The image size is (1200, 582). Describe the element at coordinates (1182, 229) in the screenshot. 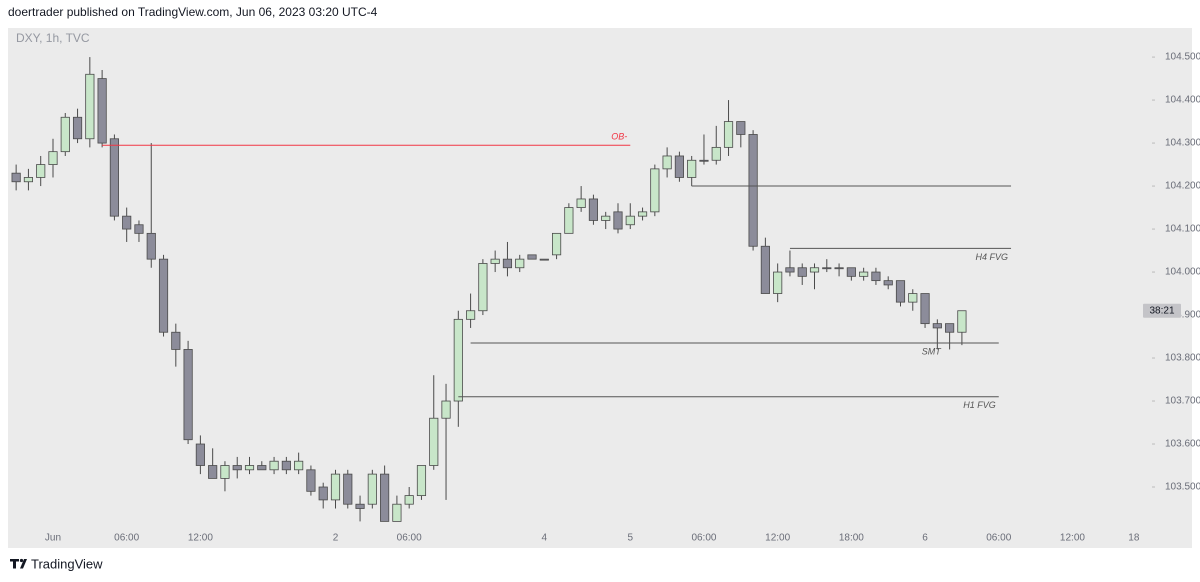

I see `y-tick-label: 104.100` at that location.